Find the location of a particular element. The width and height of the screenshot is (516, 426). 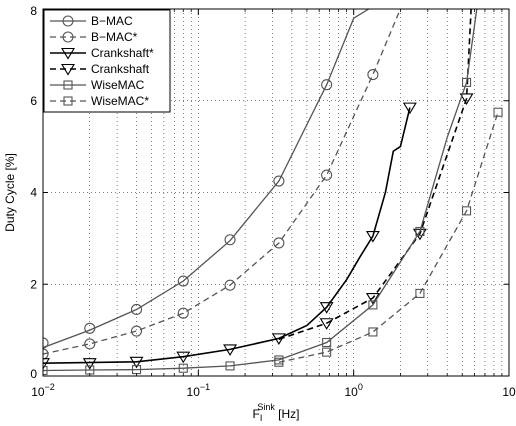

legend-label: WiseMAC* is located at coordinates (120, 101).